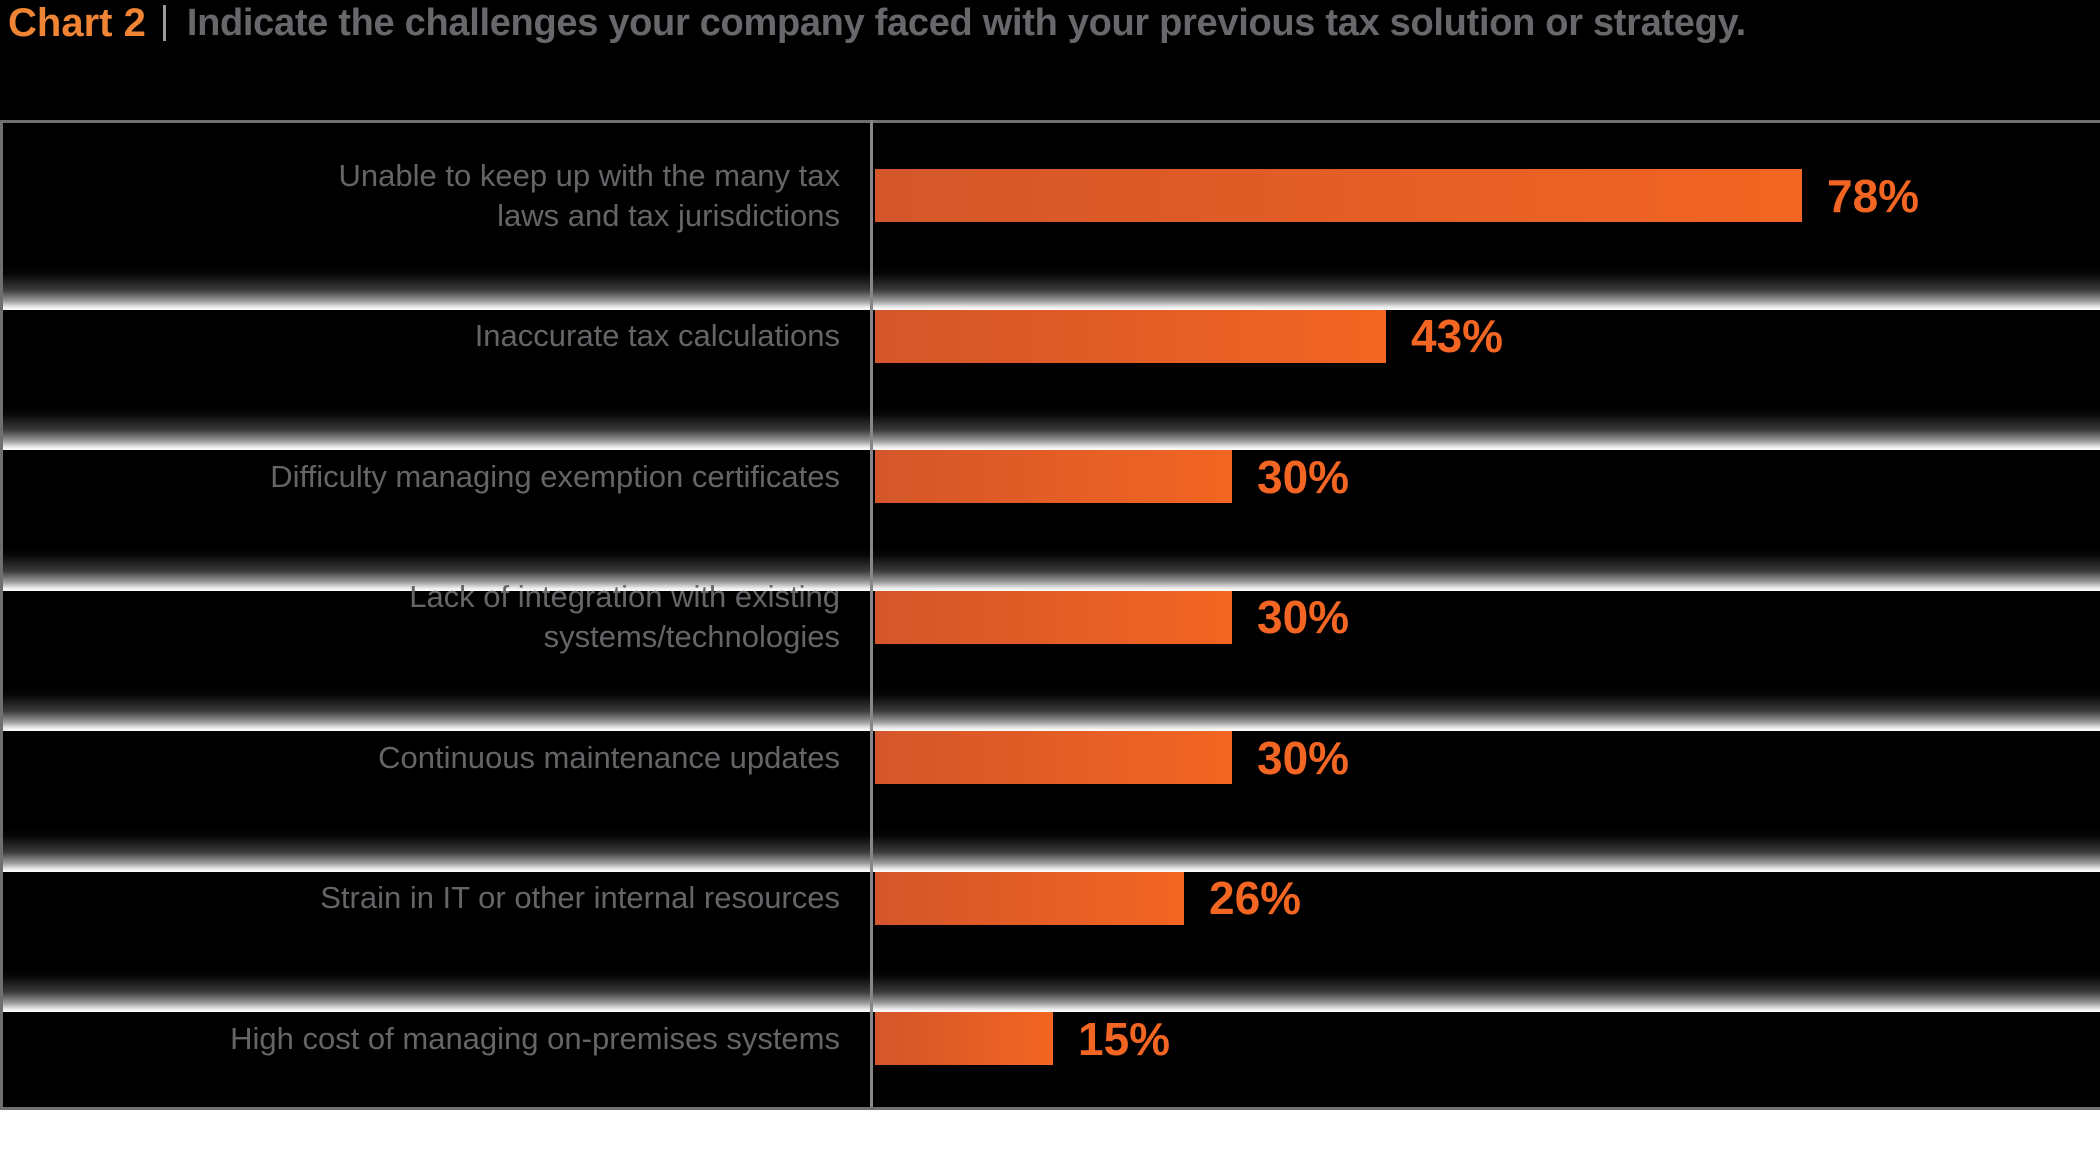  I want to click on chart-number-label: Chart 2, so click(77, 23).